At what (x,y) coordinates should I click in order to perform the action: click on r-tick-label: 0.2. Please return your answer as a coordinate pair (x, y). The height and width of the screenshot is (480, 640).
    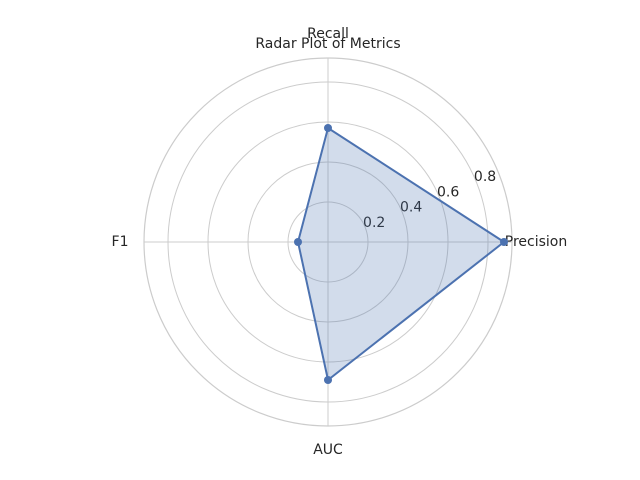
    Looking at the image, I should click on (374, 223).